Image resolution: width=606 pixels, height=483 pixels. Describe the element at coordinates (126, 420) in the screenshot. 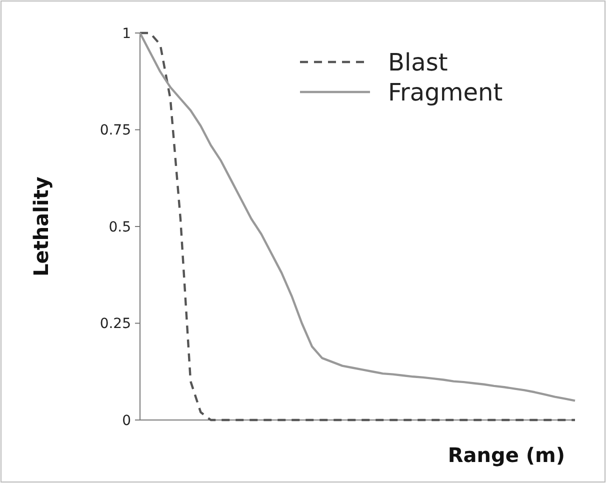

I see `y-tick-label: 0` at that location.